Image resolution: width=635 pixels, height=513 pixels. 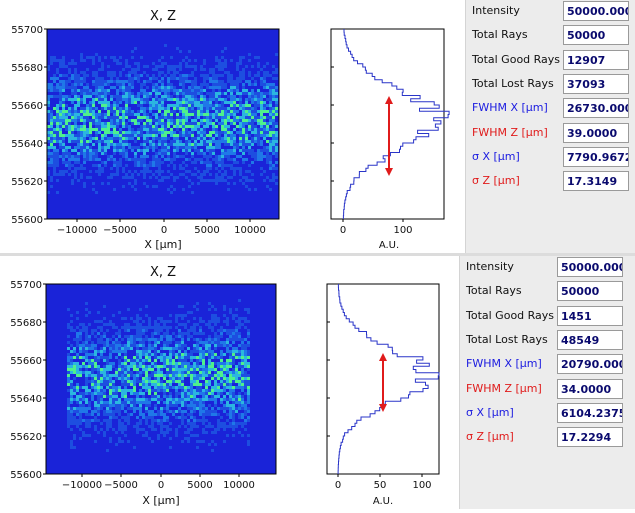 What do you see at coordinates (120, 230) in the screenshot?
I see `x-tick-label: −5000` at bounding box center [120, 230].